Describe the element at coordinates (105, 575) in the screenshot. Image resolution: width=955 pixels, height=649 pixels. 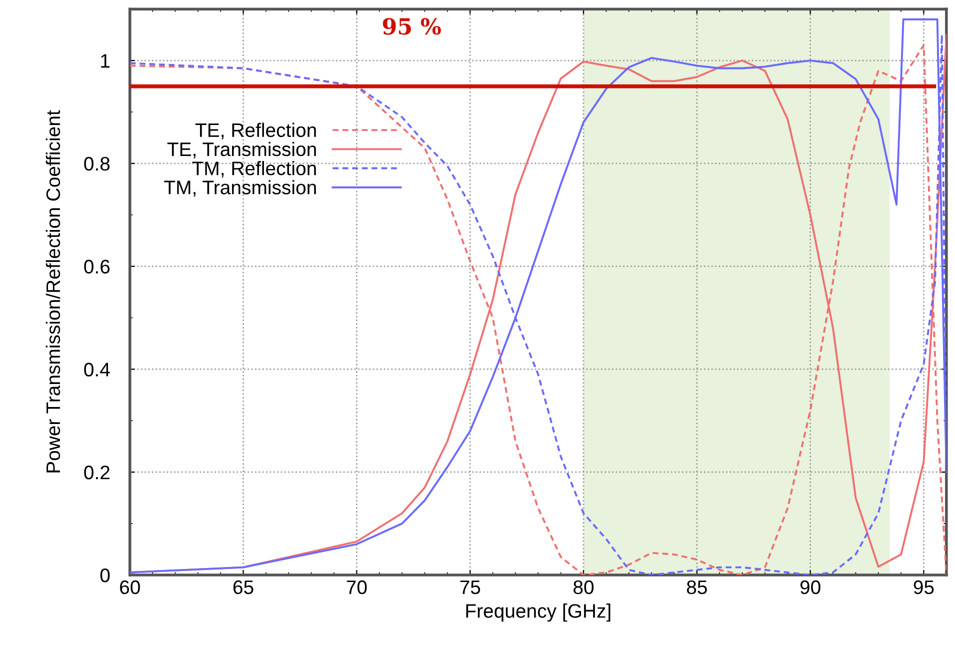
I see `y-tick-label: 0` at that location.